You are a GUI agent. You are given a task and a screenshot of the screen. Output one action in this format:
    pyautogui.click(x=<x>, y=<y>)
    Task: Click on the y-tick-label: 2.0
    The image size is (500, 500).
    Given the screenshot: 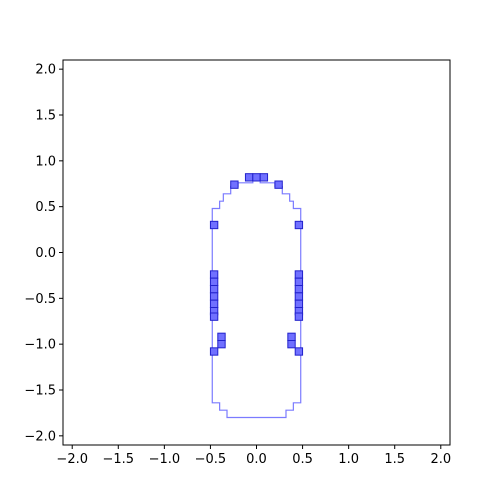 What is the action you would take?
    pyautogui.click(x=45, y=70)
    